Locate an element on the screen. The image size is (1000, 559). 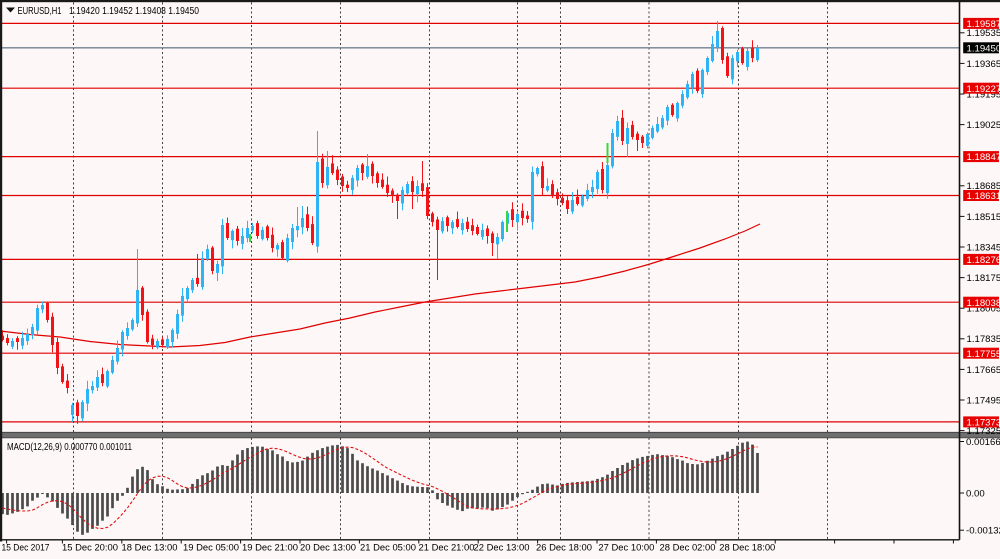
svg-text: 1.19195 is located at coordinates (983, 94).